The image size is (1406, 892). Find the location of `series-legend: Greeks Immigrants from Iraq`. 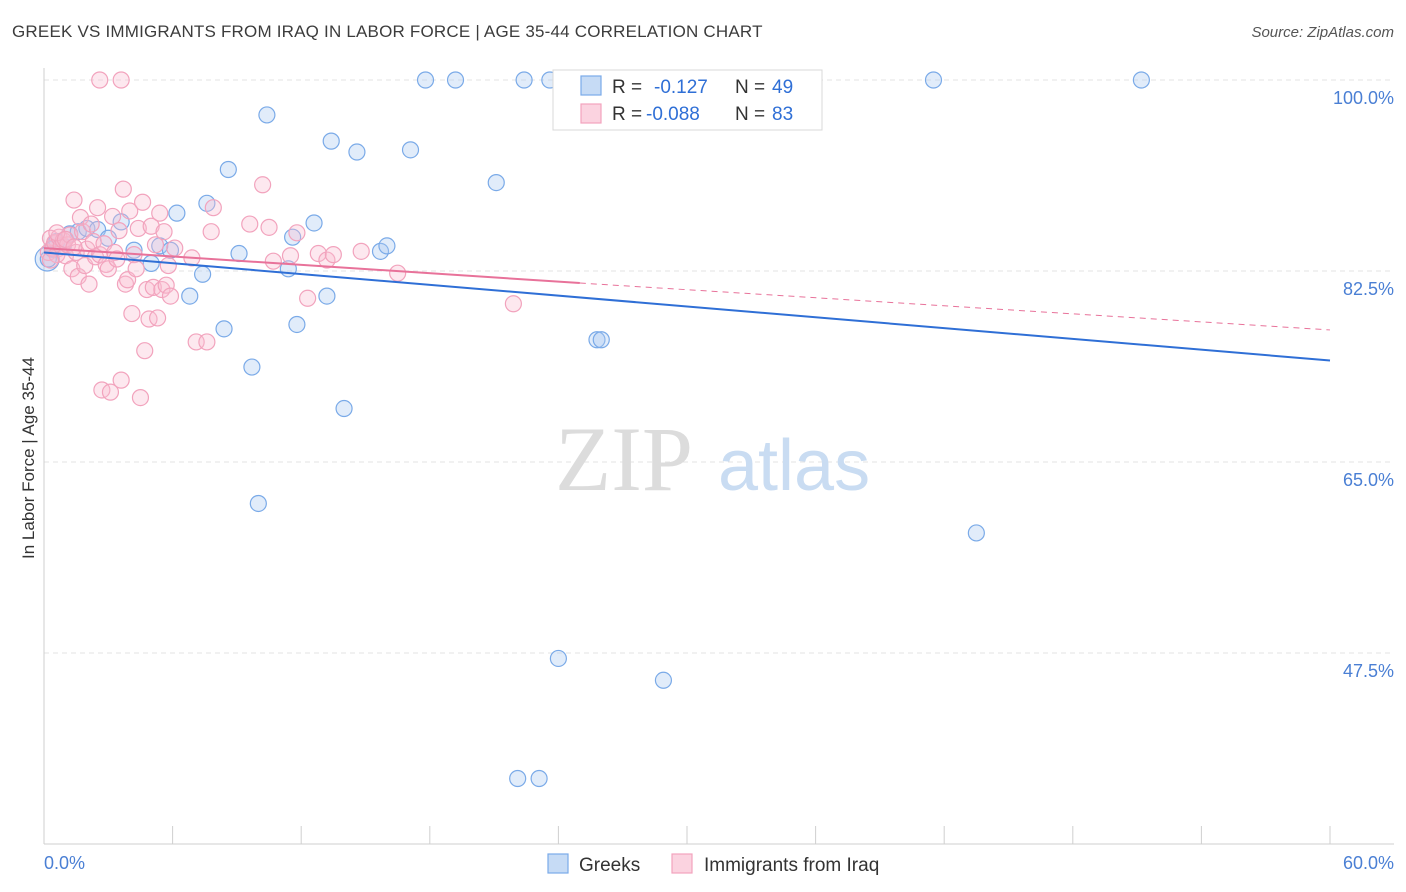

series-legend: Greeks Immigrants from Iraq is located at coordinates (713, 864).